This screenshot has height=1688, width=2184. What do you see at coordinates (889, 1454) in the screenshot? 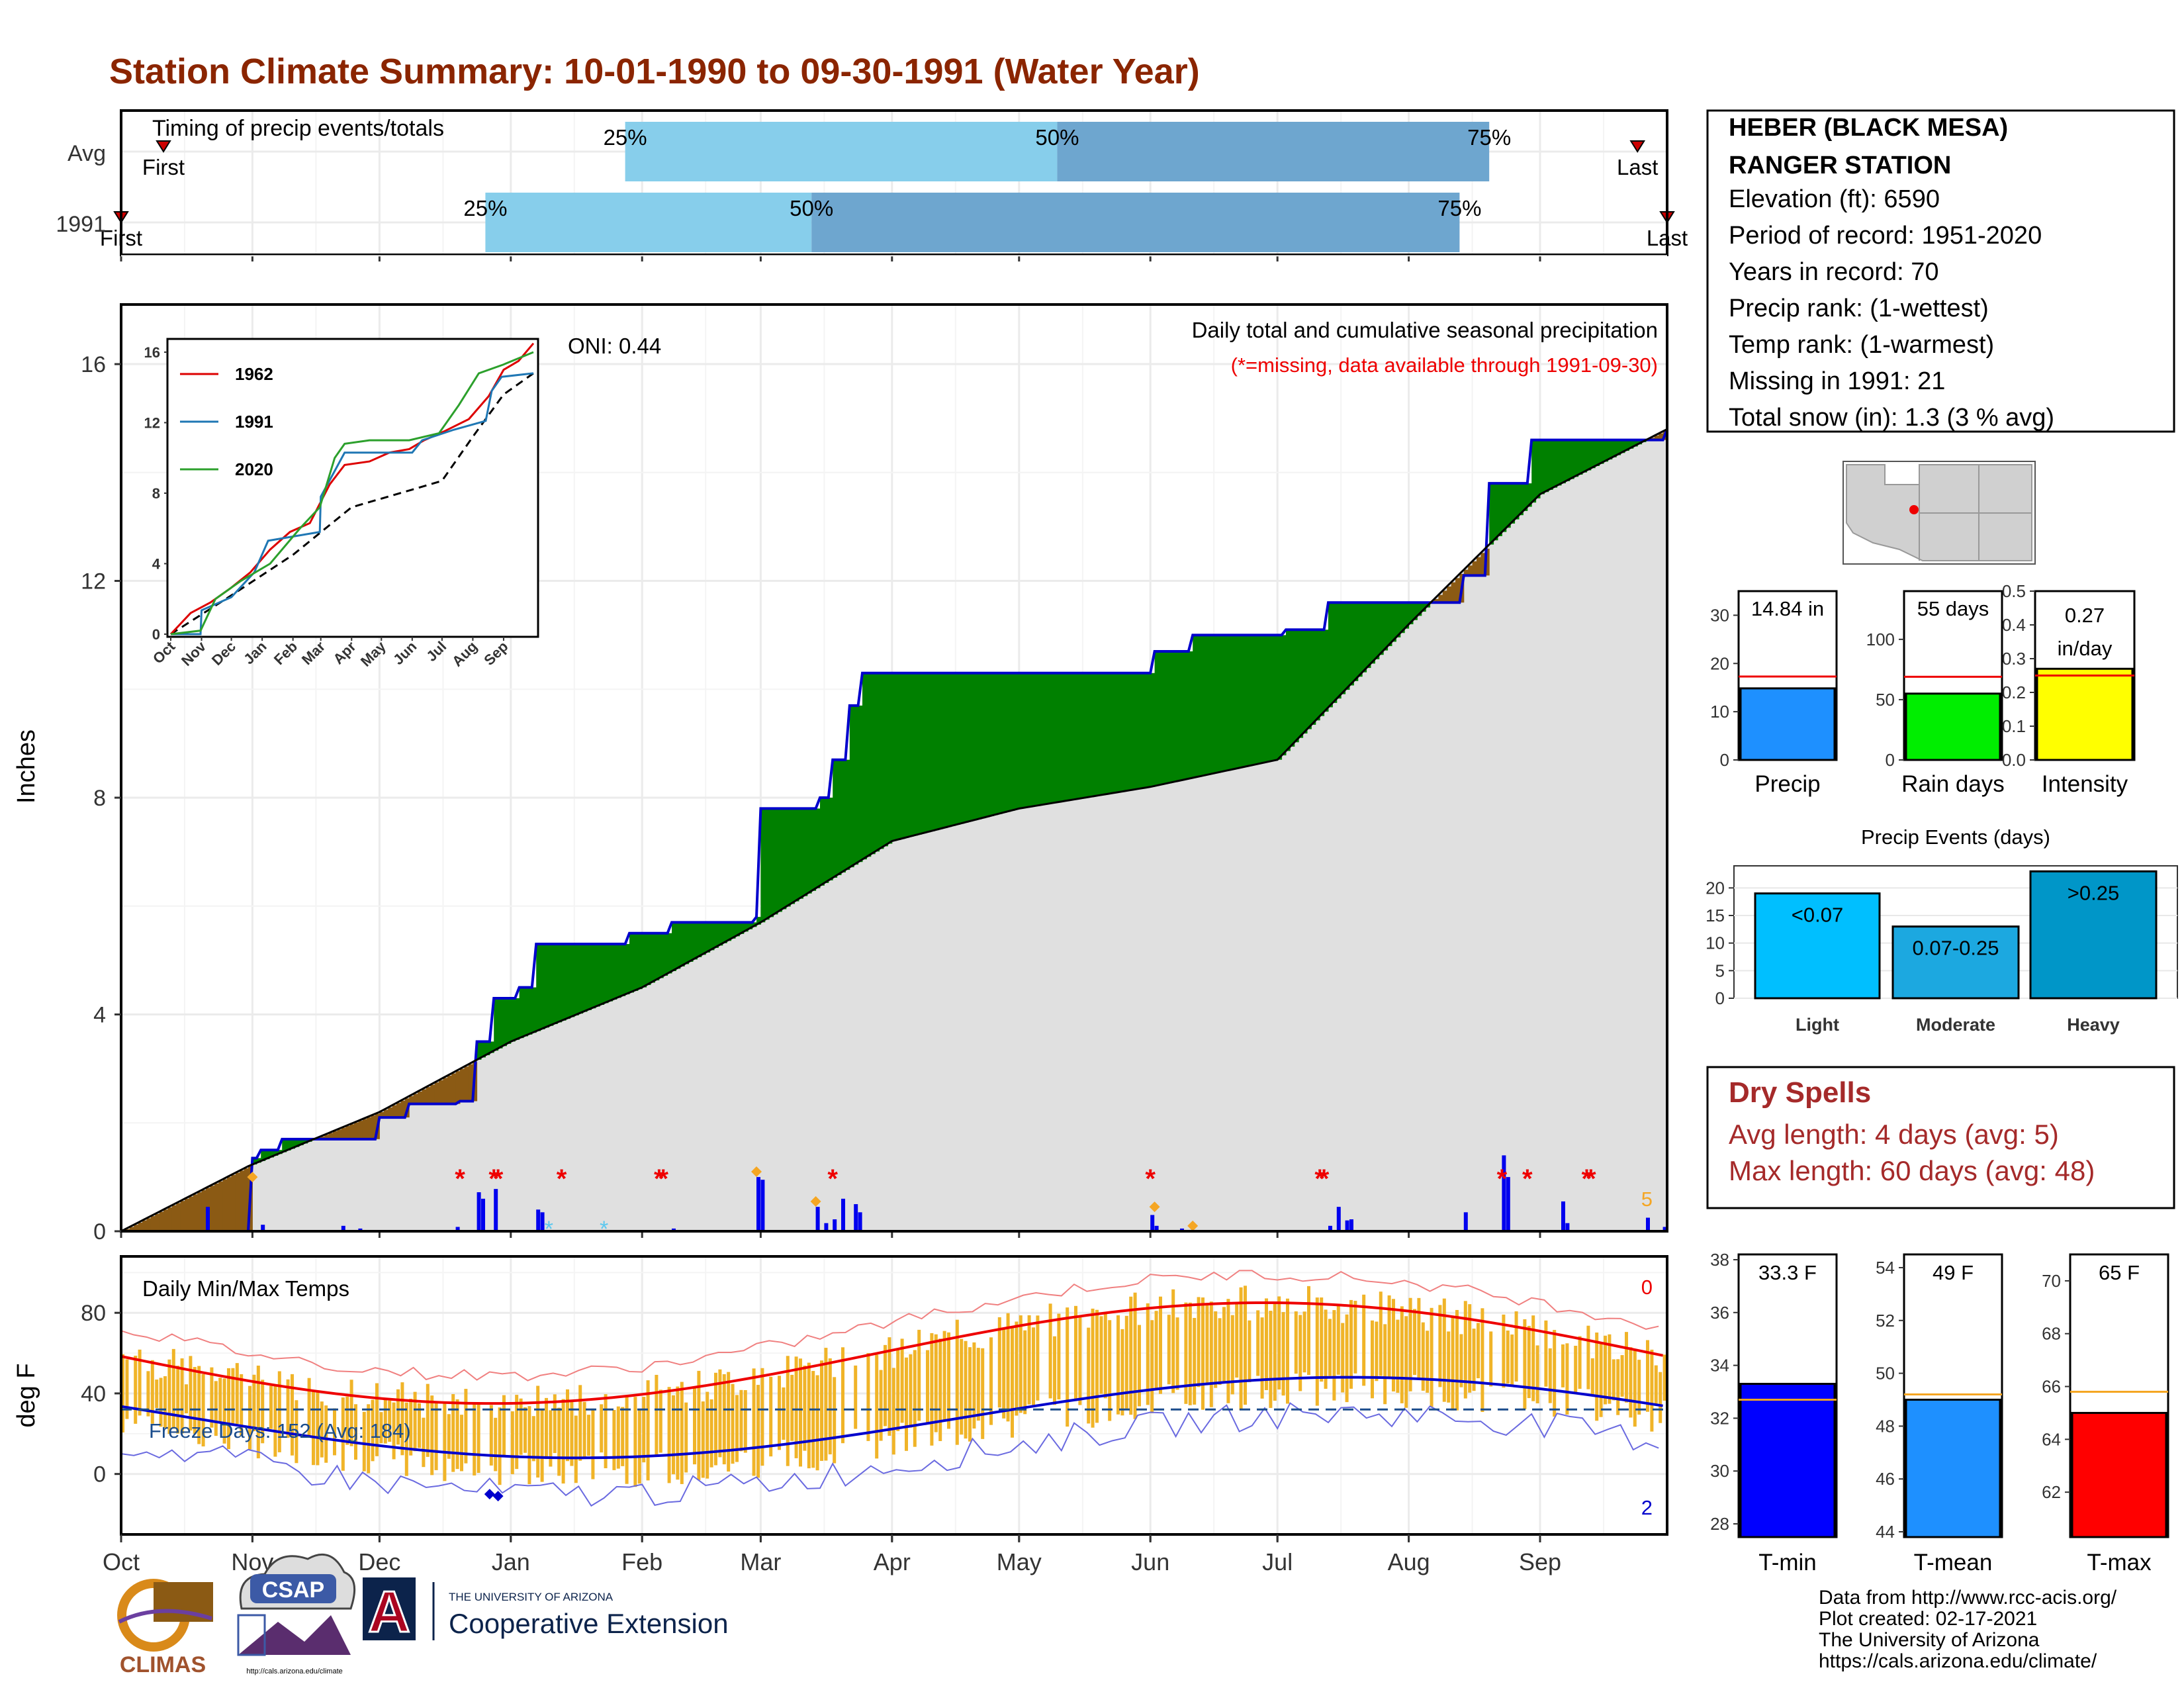
I see `record-min-line` at bounding box center [889, 1454].